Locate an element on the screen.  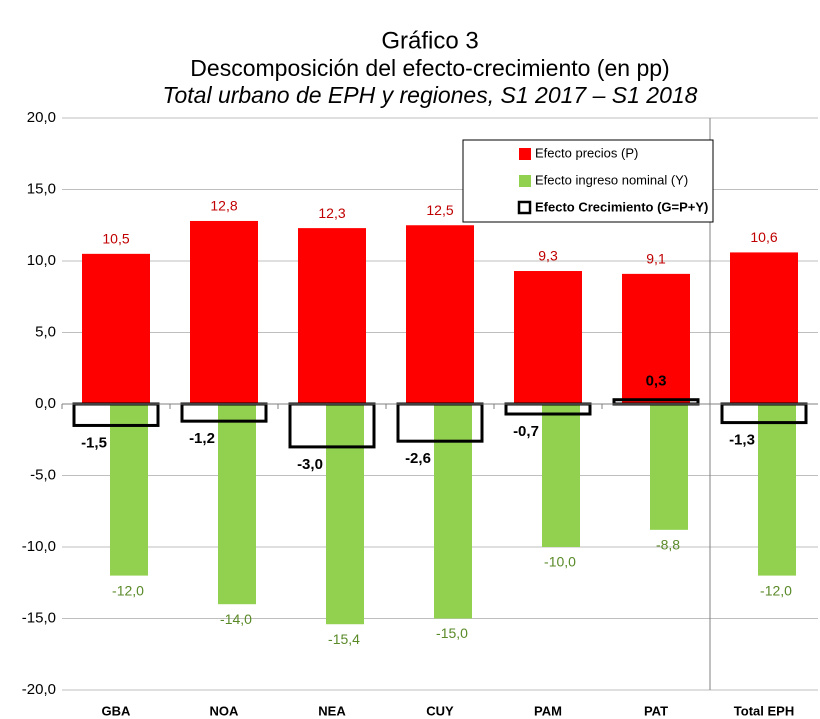
y-tick-label: -5,0 is located at coordinates (43, 474).